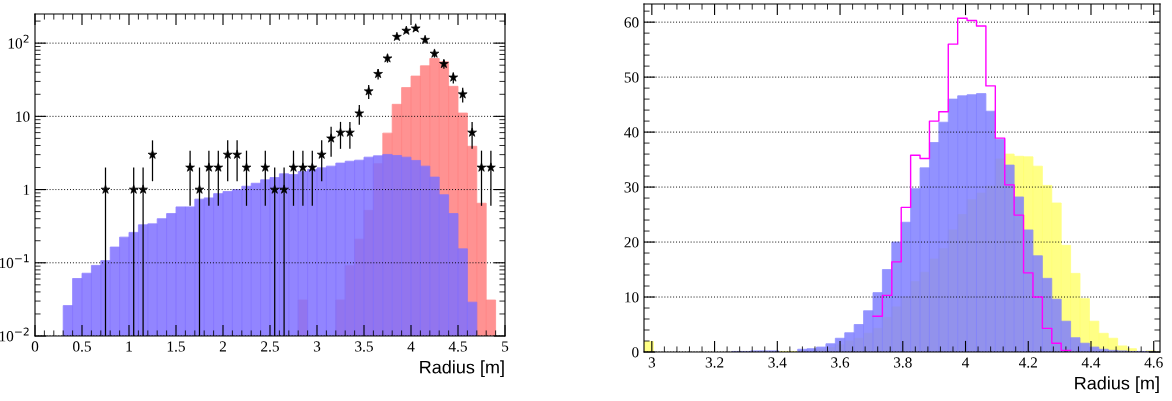 The height and width of the screenshot is (401, 1172). I want to click on x-tick-label: 2.5, so click(270, 346).